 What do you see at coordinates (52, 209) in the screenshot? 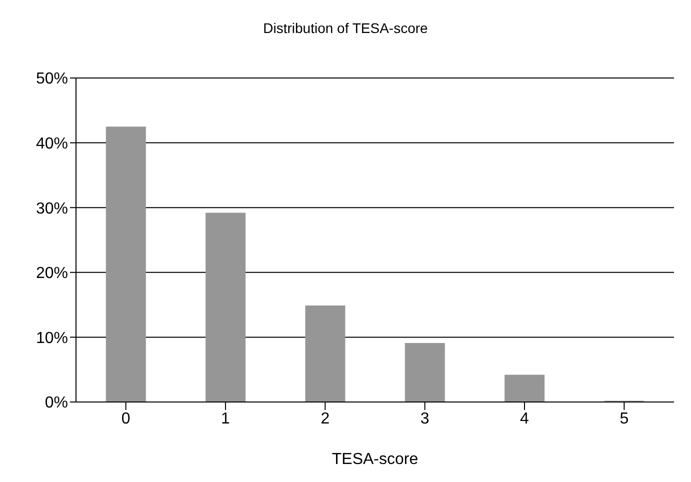
I see `y-tick-label: 30%` at bounding box center [52, 209].